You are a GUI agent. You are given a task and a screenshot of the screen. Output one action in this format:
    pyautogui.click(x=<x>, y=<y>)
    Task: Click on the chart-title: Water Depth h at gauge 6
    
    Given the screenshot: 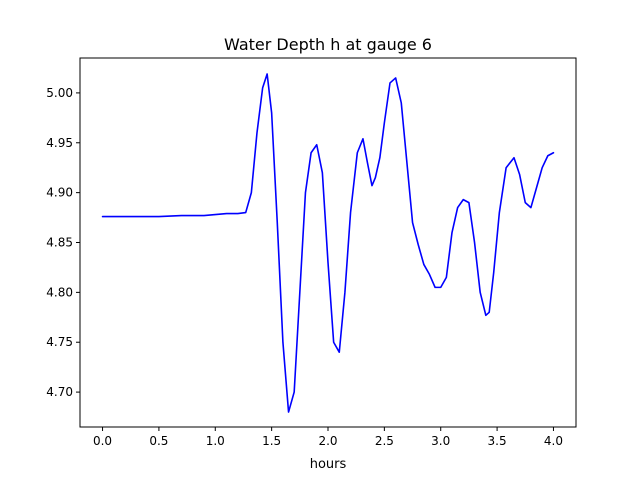 What is the action you would take?
    pyautogui.click(x=328, y=44)
    